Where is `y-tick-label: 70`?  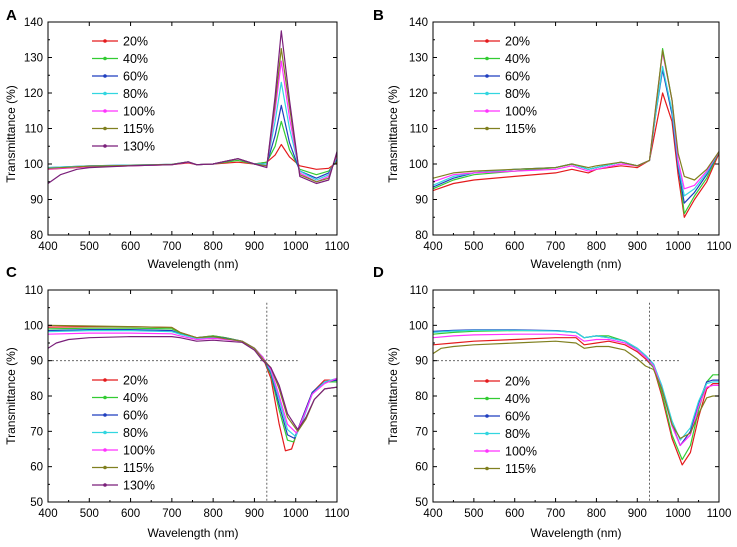 y-tick-label: 70 is located at coordinates (36, 432).